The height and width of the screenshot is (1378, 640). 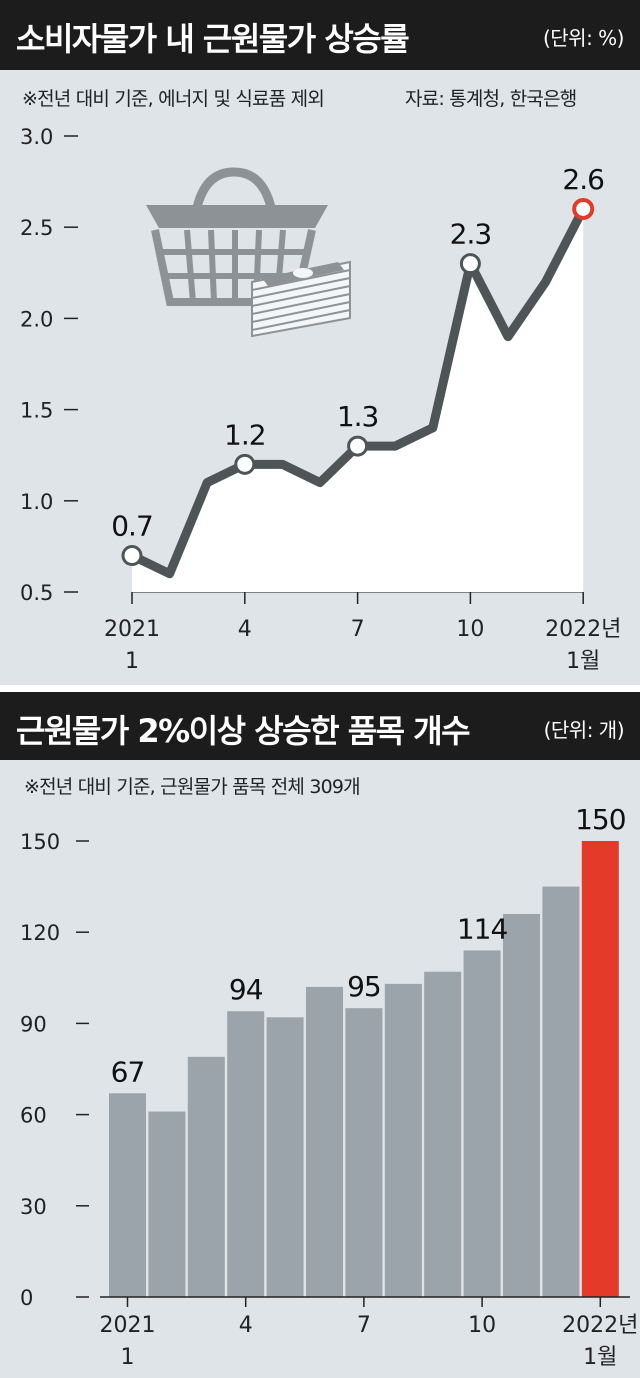 What do you see at coordinates (246, 989) in the screenshot?
I see `data-label: 94` at bounding box center [246, 989].